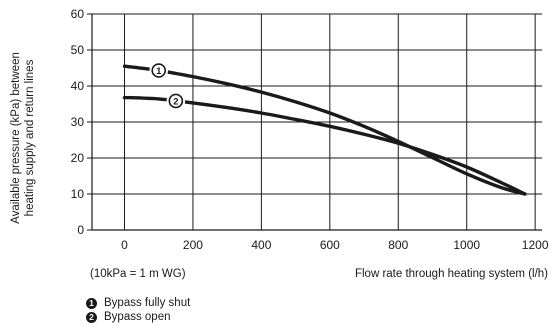  What do you see at coordinates (138, 274) in the screenshot?
I see `unit-note: (10kPa = 1 m WG)` at bounding box center [138, 274].